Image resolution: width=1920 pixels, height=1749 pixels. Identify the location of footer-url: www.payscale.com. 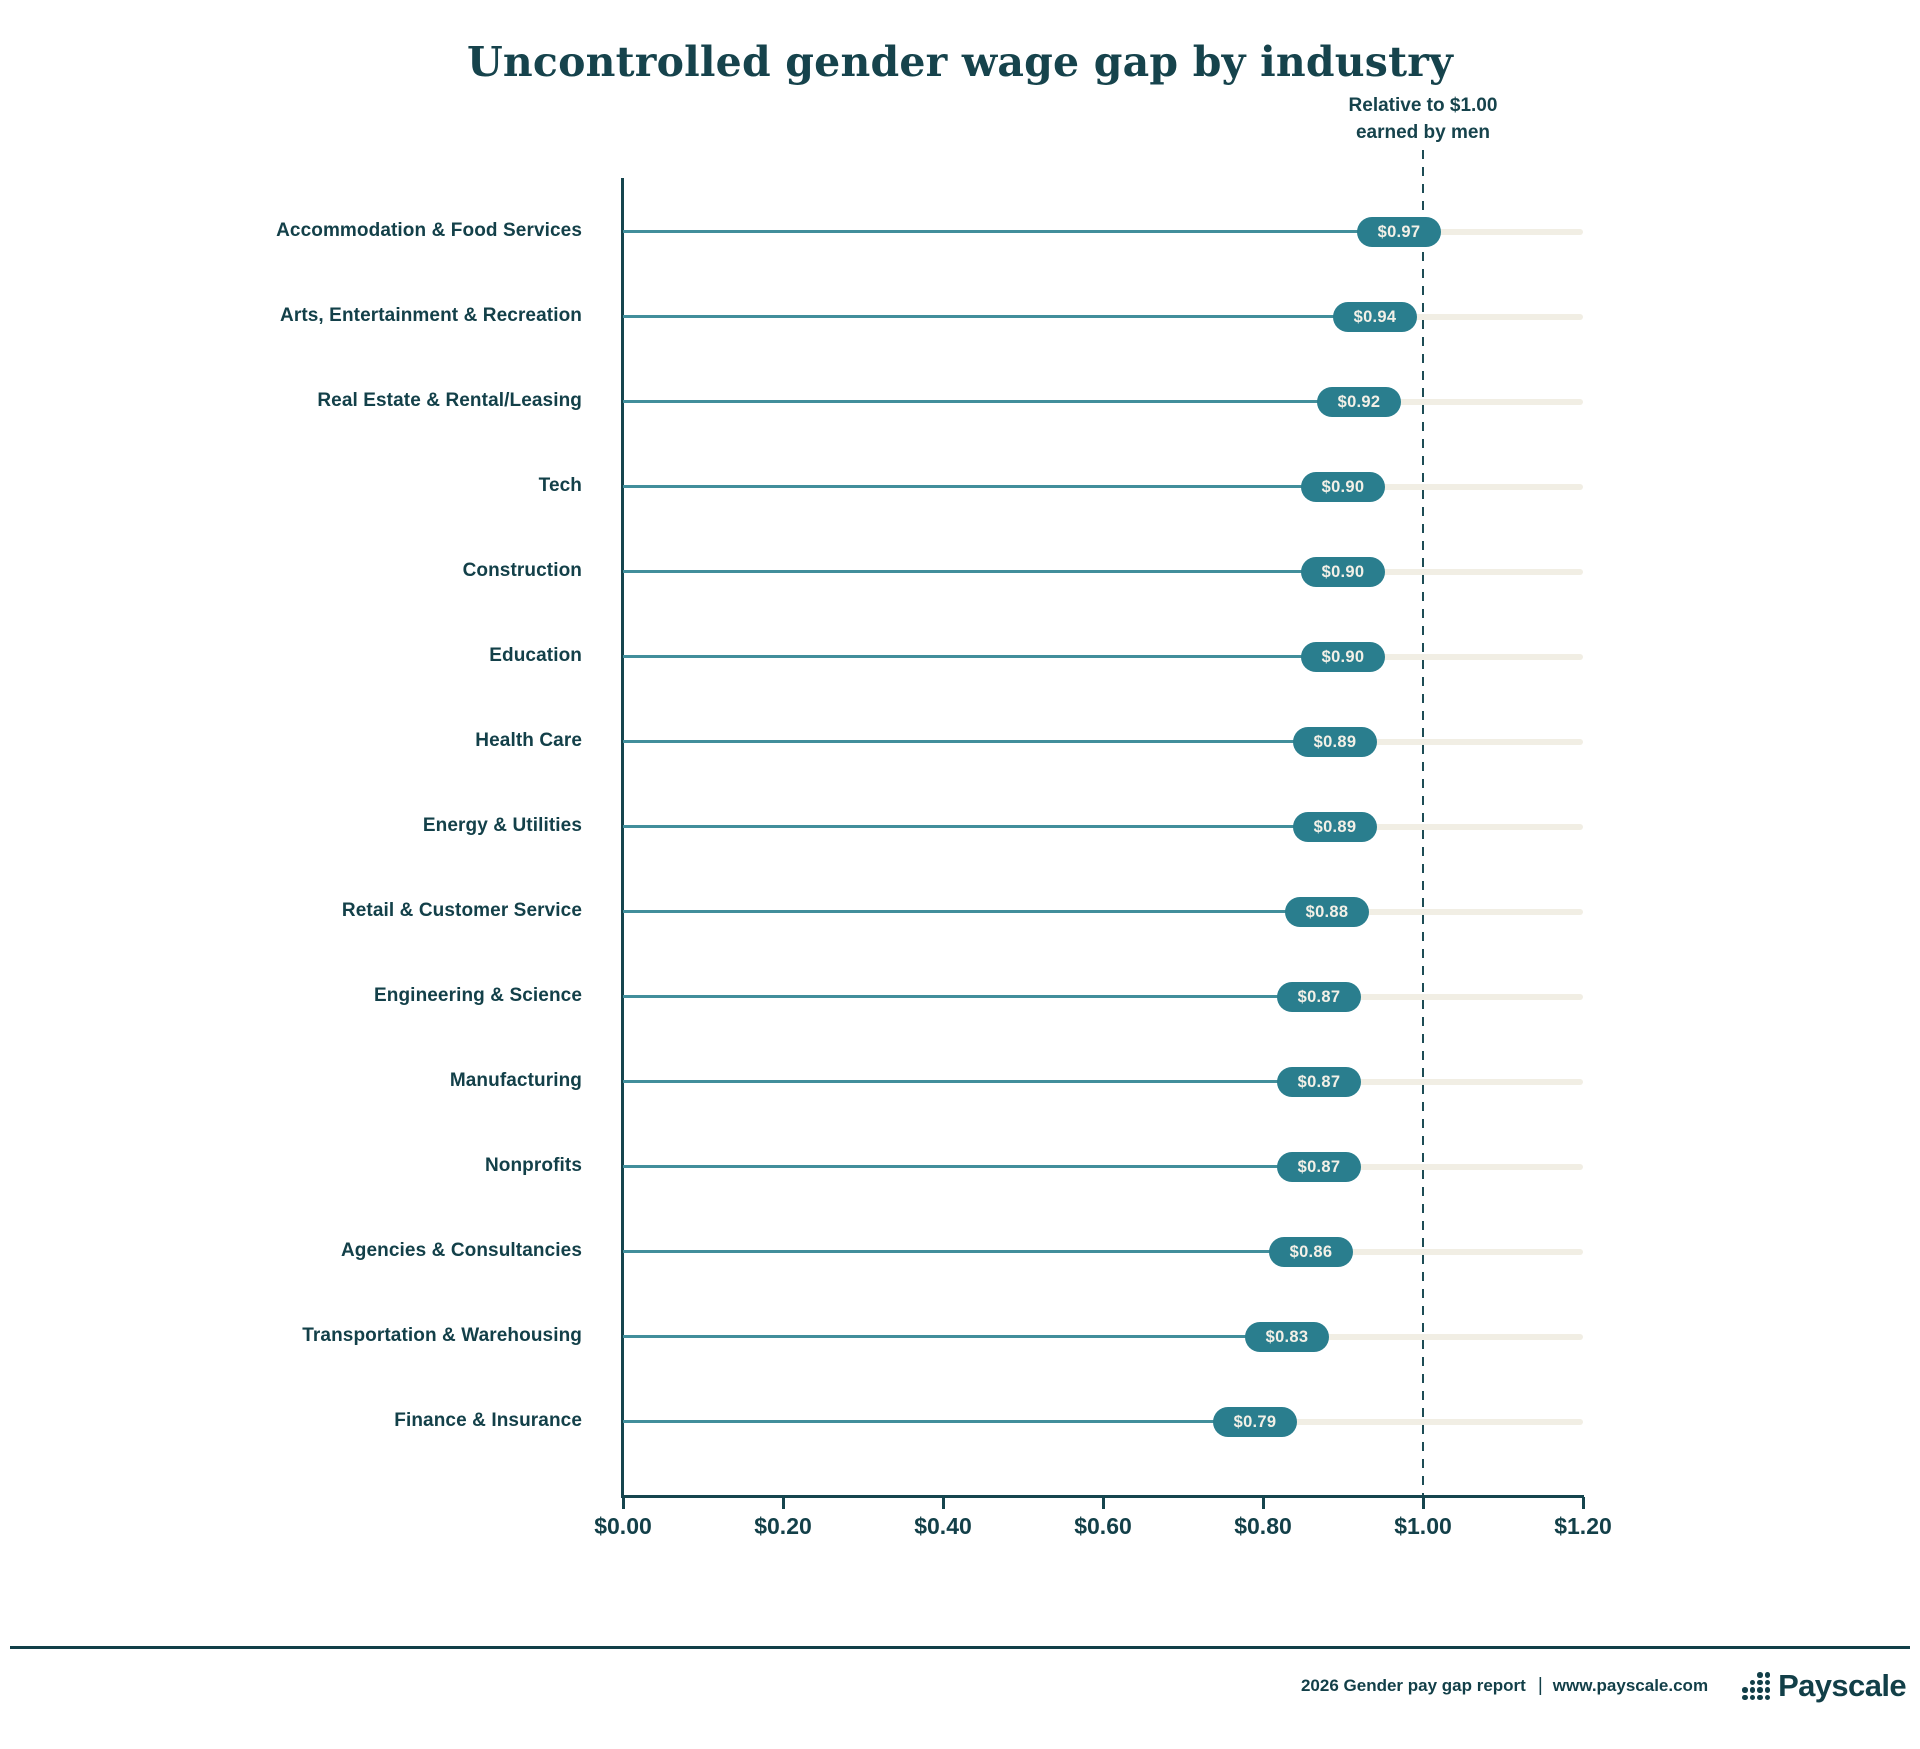
(1630, 1685).